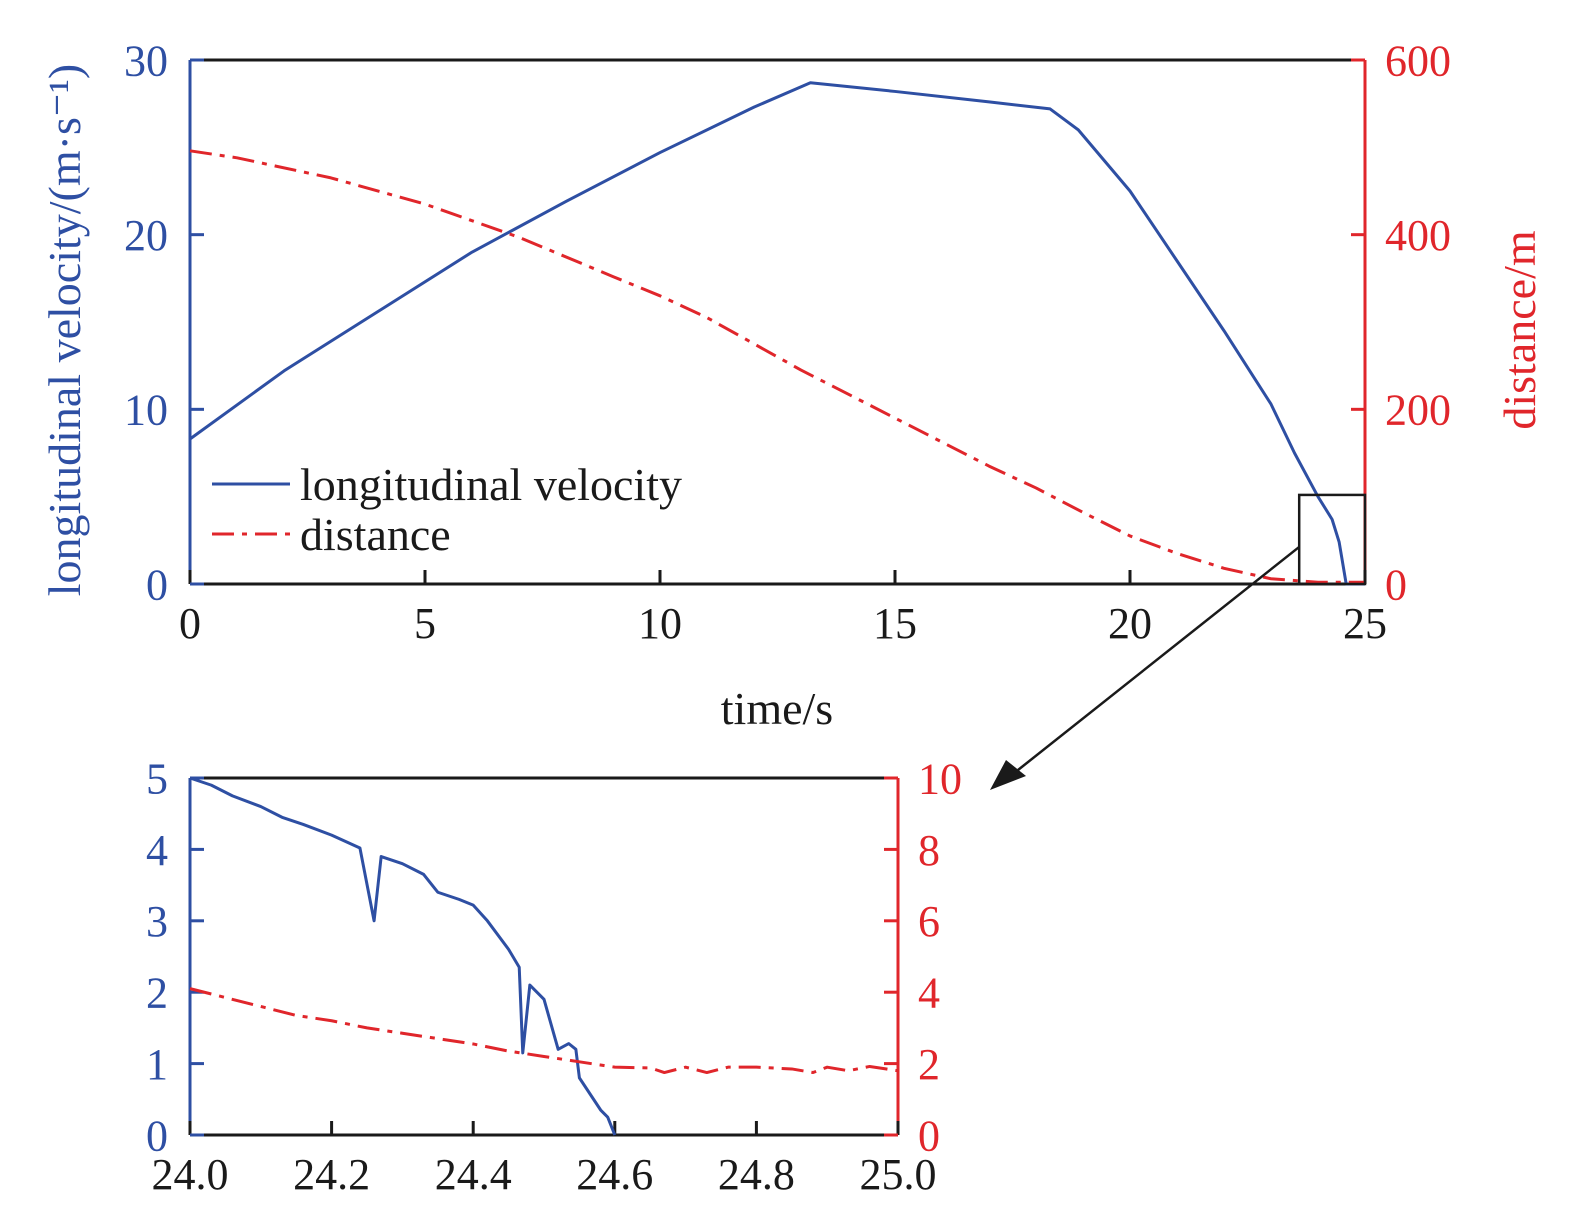 The height and width of the screenshot is (1224, 1575). I want to click on x-tick-label: 10, so click(660, 623).